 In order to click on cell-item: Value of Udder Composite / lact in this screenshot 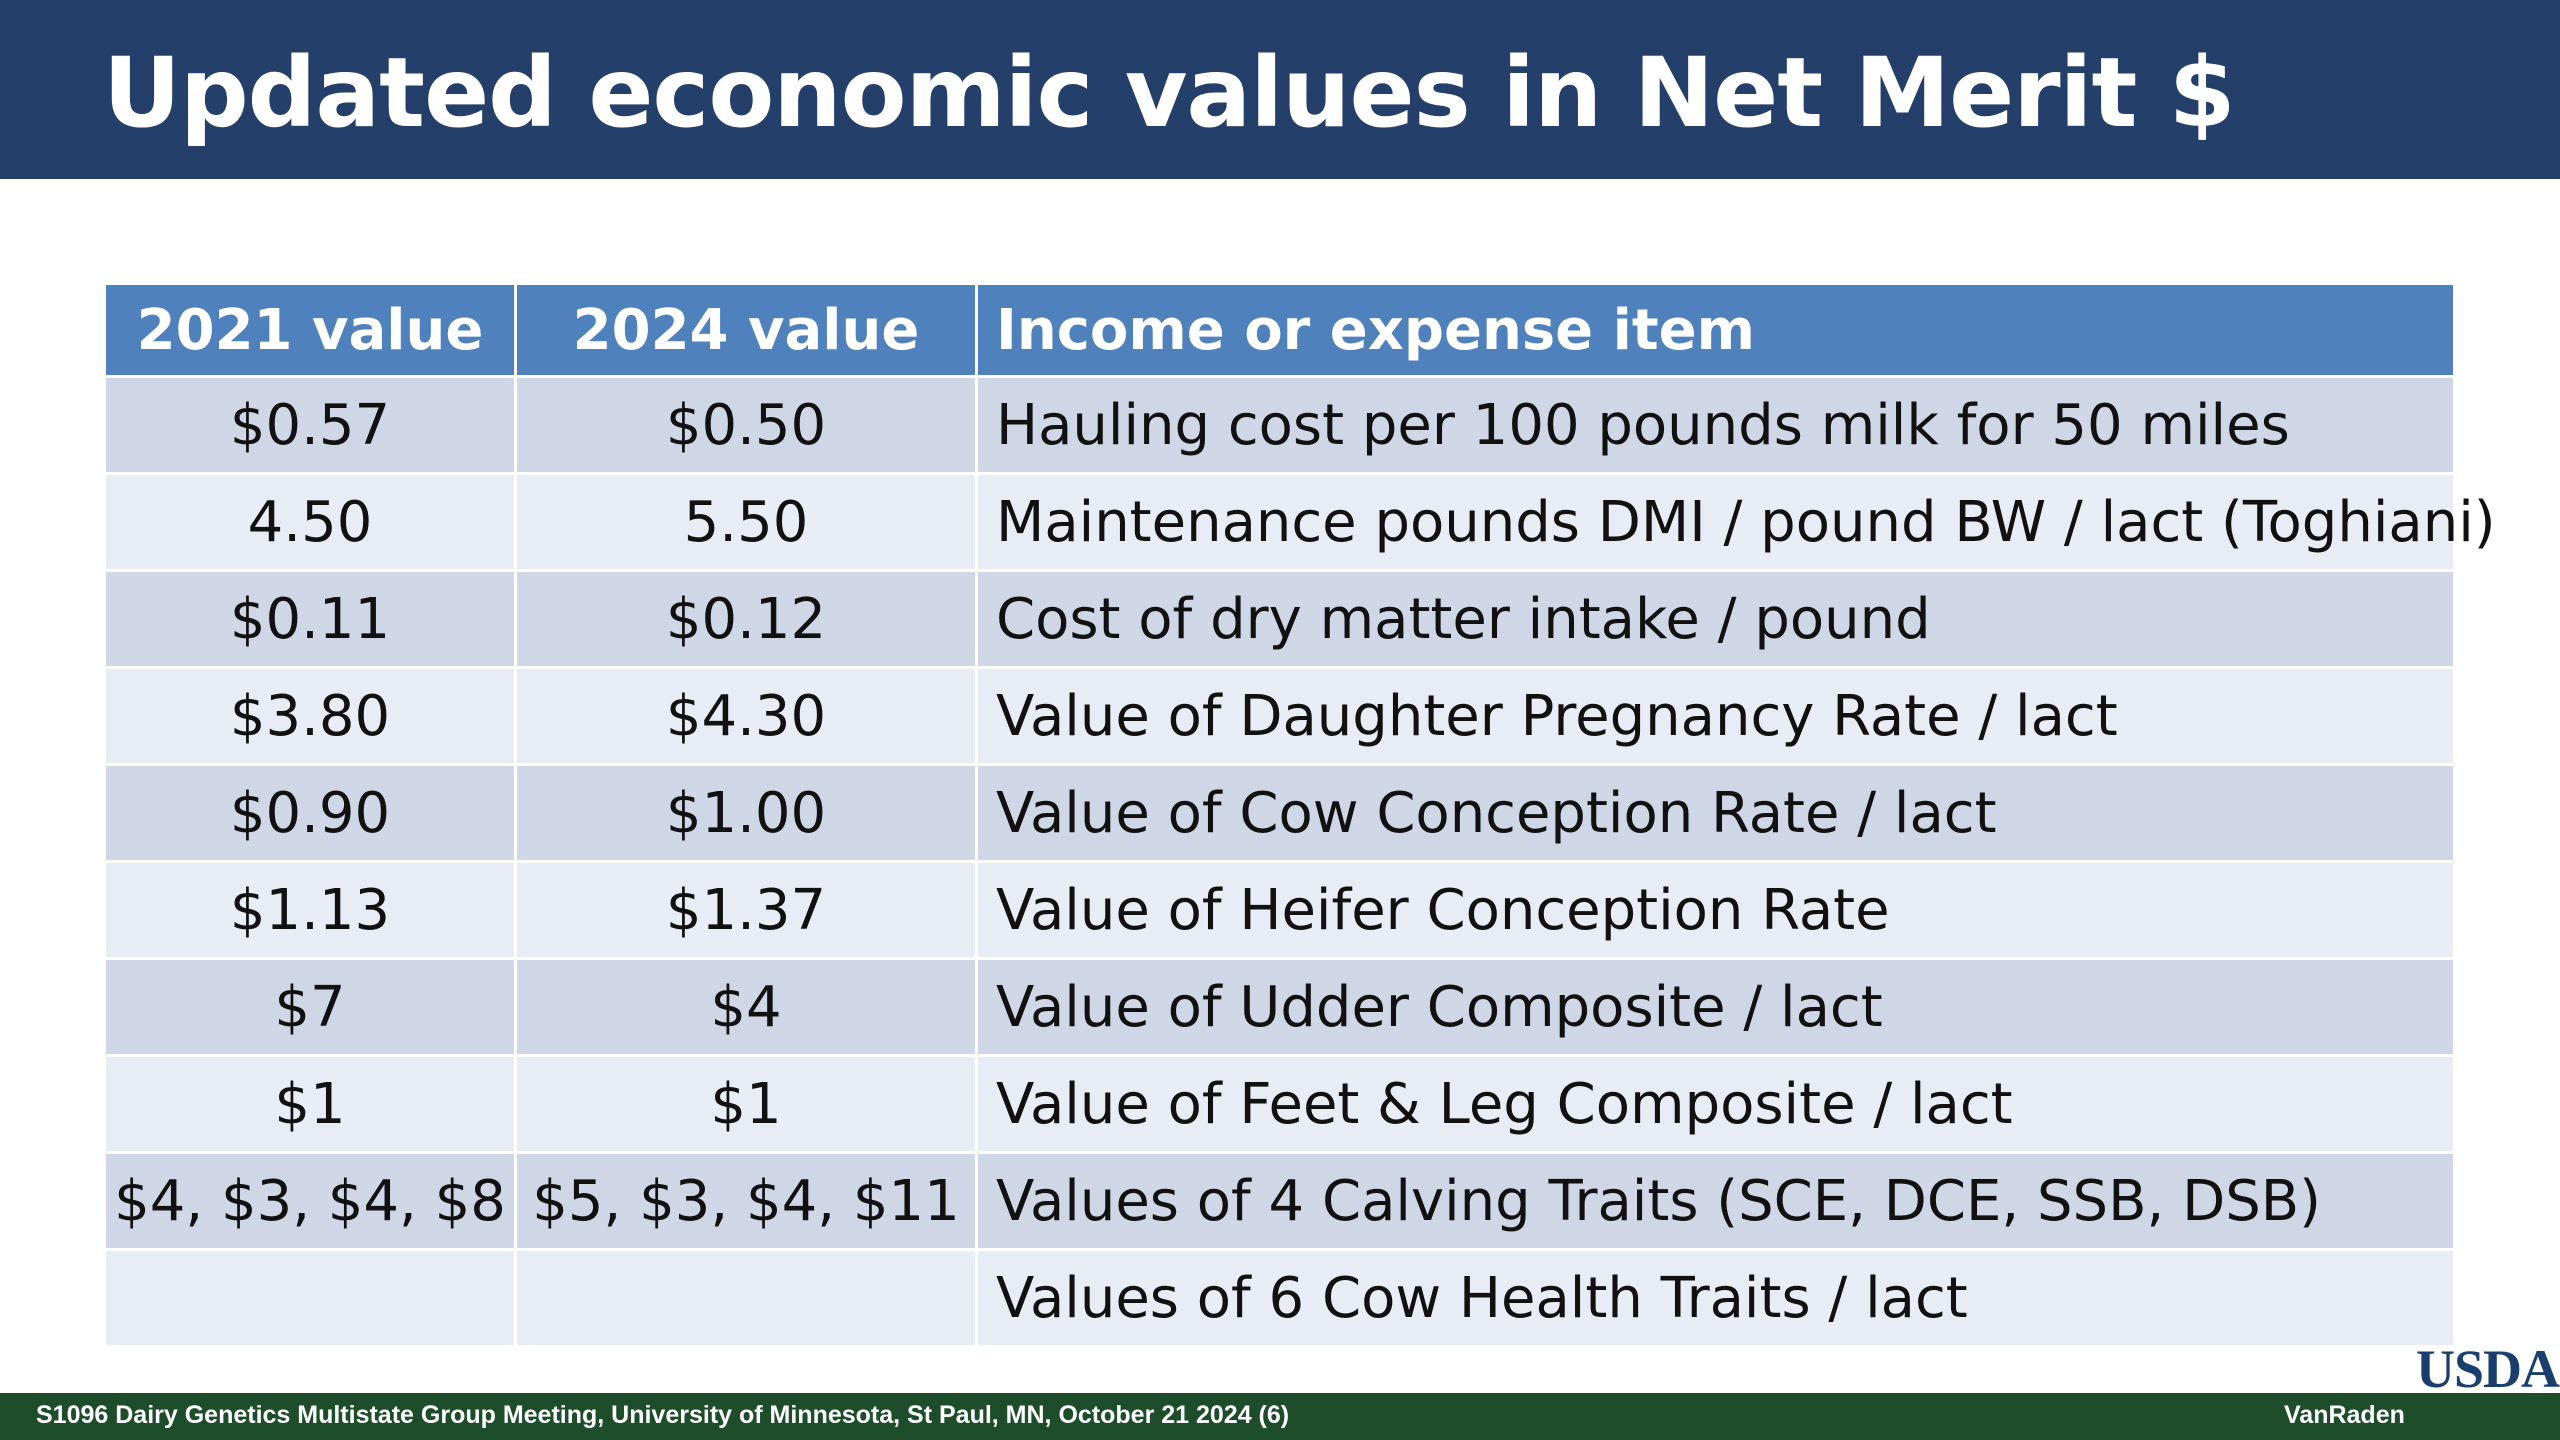, I will do `click(1715, 1007)`.